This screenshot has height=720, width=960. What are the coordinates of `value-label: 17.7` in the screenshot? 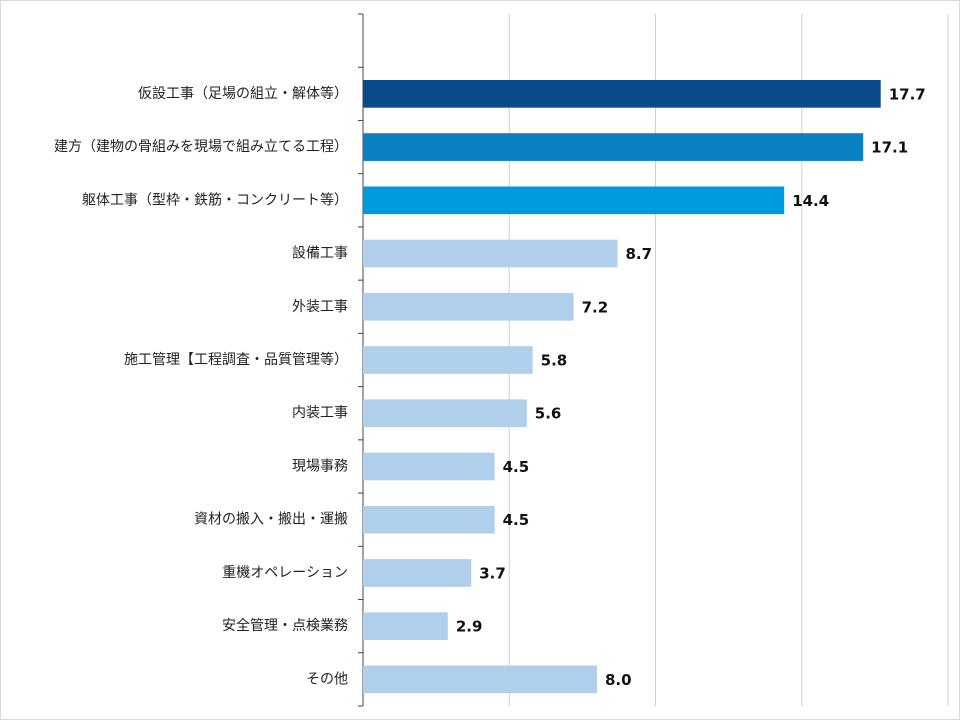 It's located at (907, 94).